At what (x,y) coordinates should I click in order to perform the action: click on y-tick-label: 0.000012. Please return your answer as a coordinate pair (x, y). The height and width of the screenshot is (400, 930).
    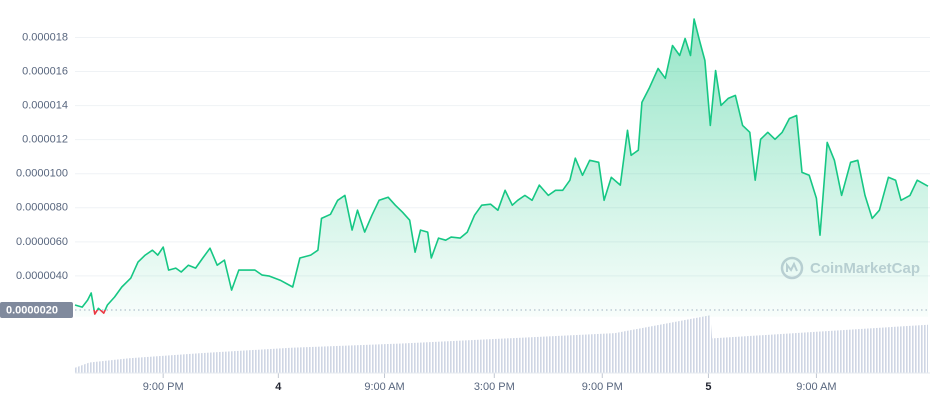
    Looking at the image, I should click on (45, 140).